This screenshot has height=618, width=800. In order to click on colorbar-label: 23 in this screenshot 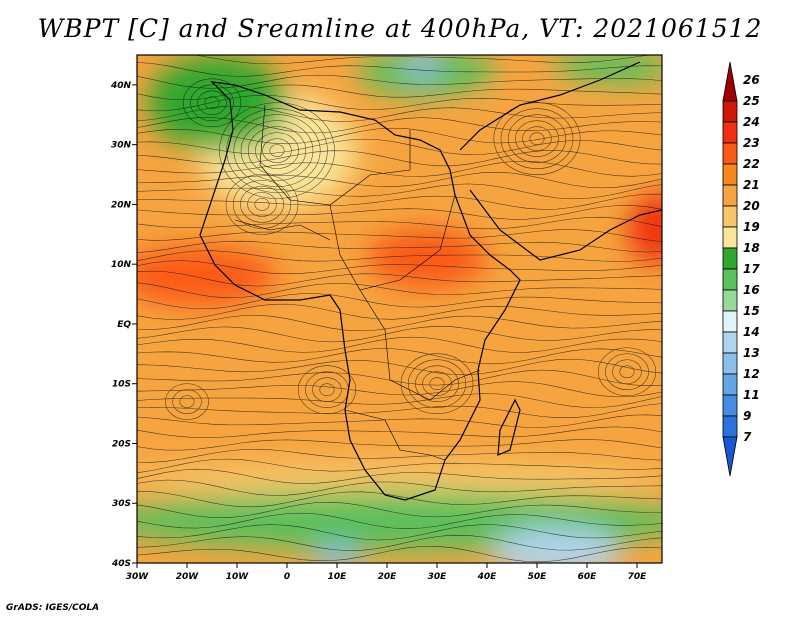, I will do `click(751, 143)`.